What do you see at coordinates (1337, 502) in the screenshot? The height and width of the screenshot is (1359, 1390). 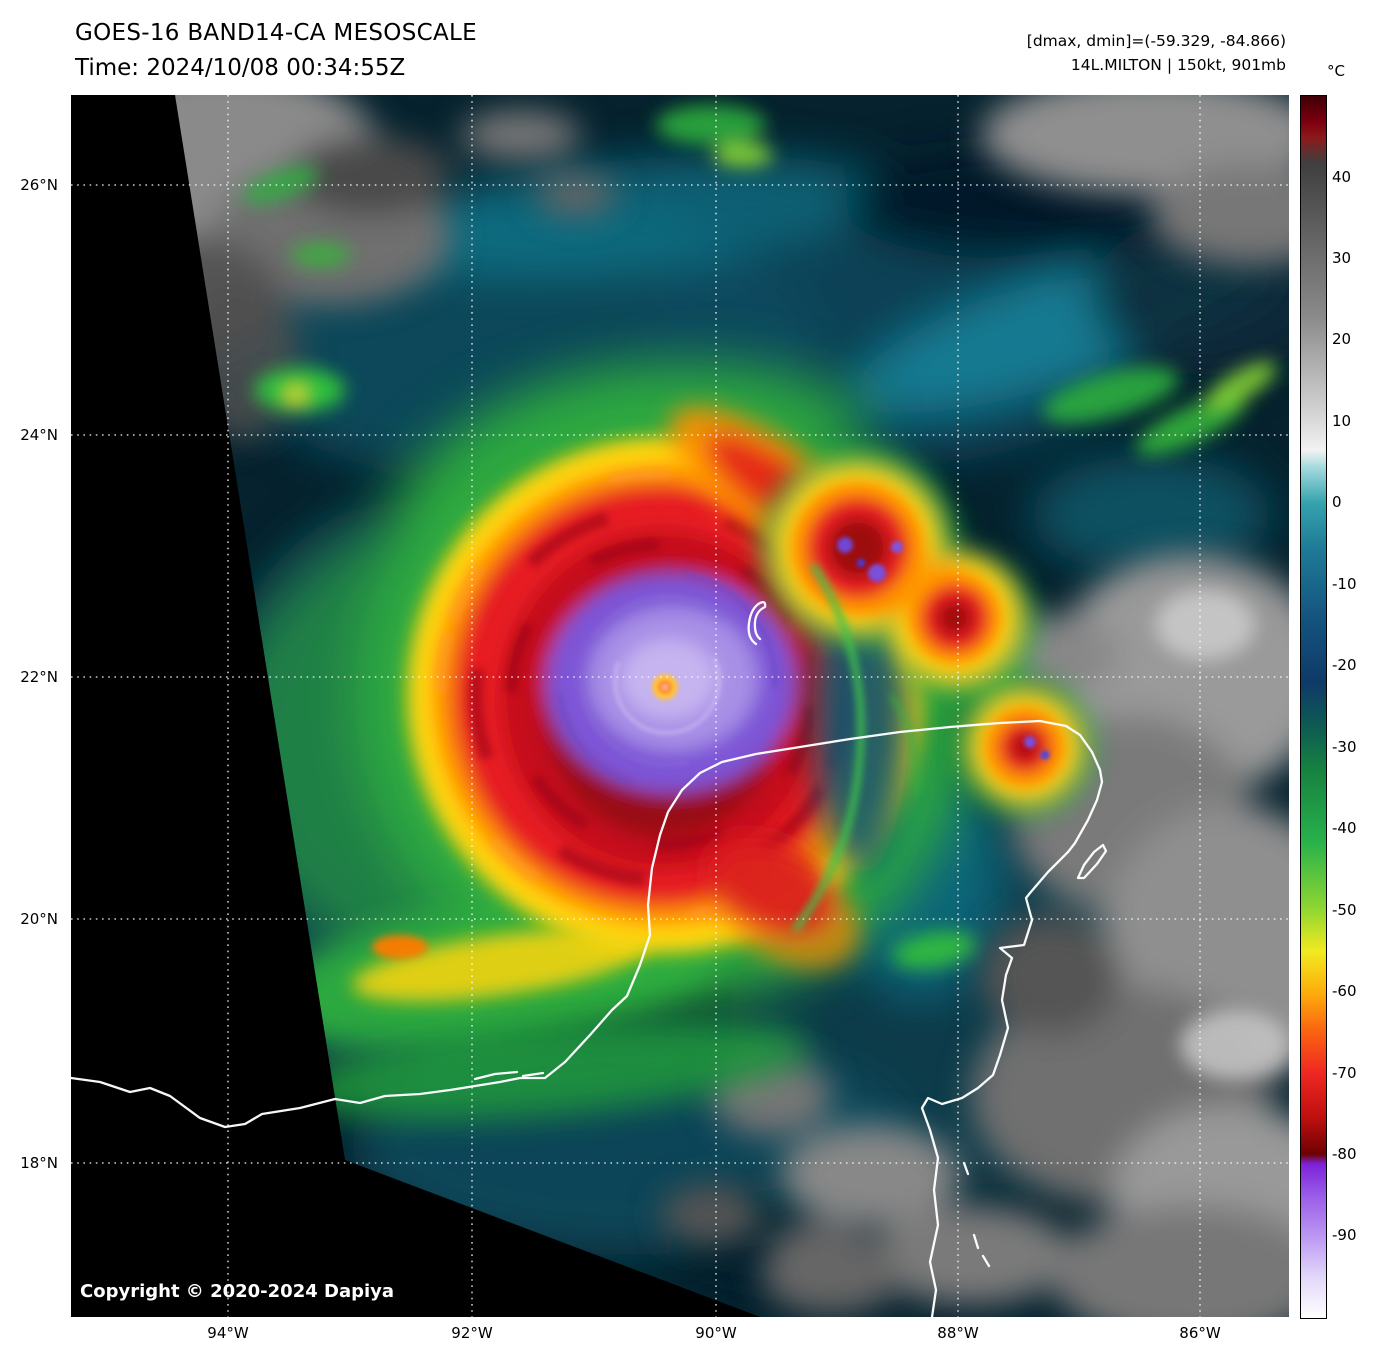 I see `cbar-tick-0: 0` at bounding box center [1337, 502].